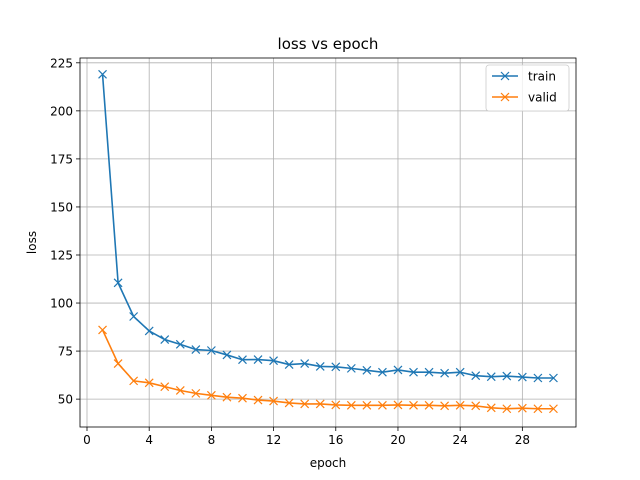 This screenshot has width=640, height=480. Describe the element at coordinates (65, 352) in the screenshot. I see `y-tick-label: 75` at that location.